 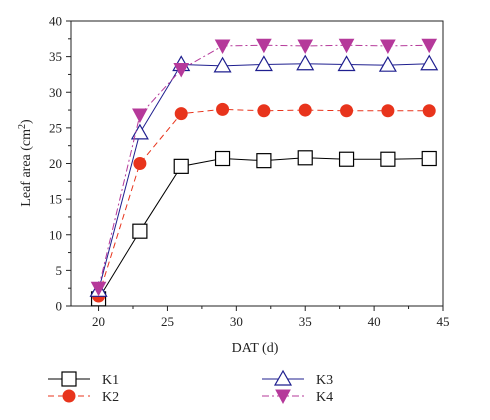 I want to click on y-axis-label: Leaf area (cm2), so click(x=25, y=163).